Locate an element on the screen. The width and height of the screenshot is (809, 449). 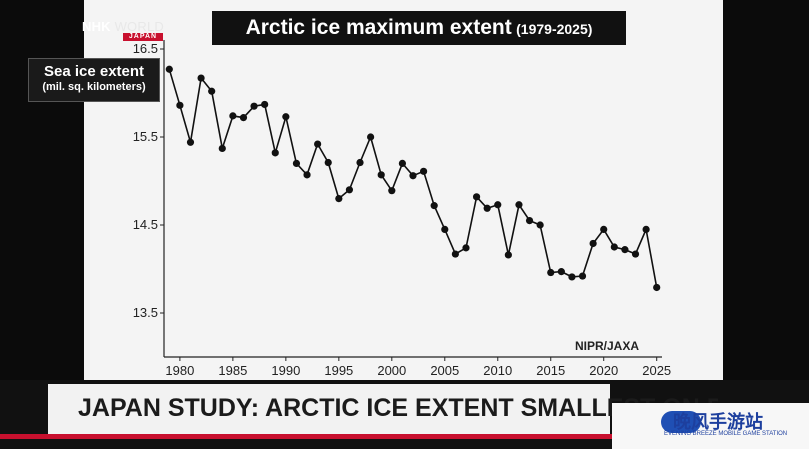
x-tick-label: 1985 is located at coordinates (232, 370).